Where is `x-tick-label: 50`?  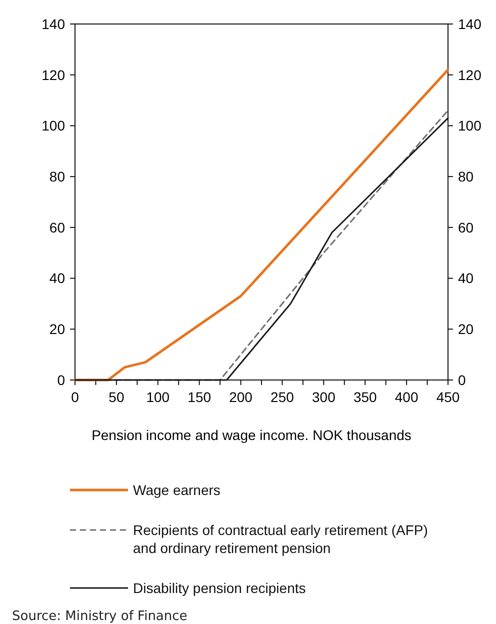
x-tick-label: 50 is located at coordinates (116, 397).